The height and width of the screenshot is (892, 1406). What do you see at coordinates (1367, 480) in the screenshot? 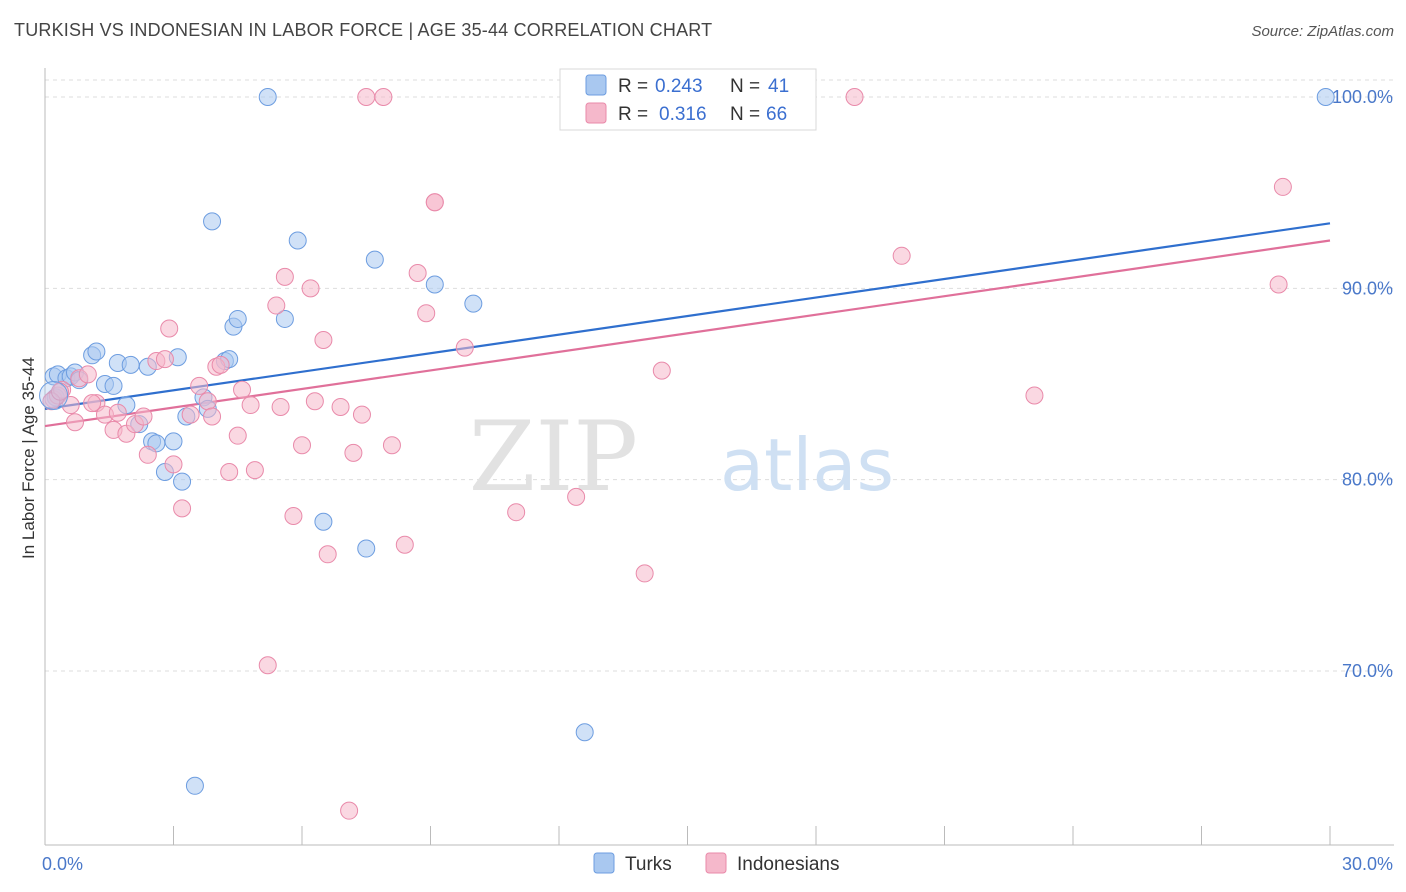
I see `y-tick-label: 80.0%` at bounding box center [1367, 480].